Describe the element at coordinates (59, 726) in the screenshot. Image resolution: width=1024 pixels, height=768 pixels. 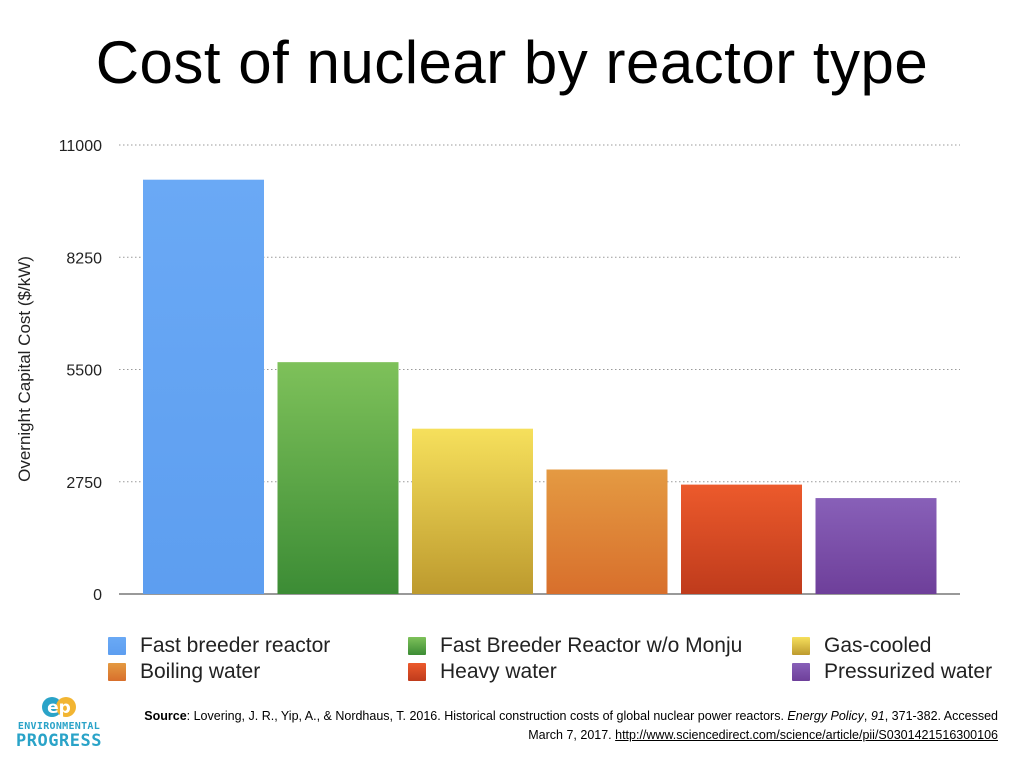
I see `logo-text-line1: ENVIRONMENTAL` at that location.